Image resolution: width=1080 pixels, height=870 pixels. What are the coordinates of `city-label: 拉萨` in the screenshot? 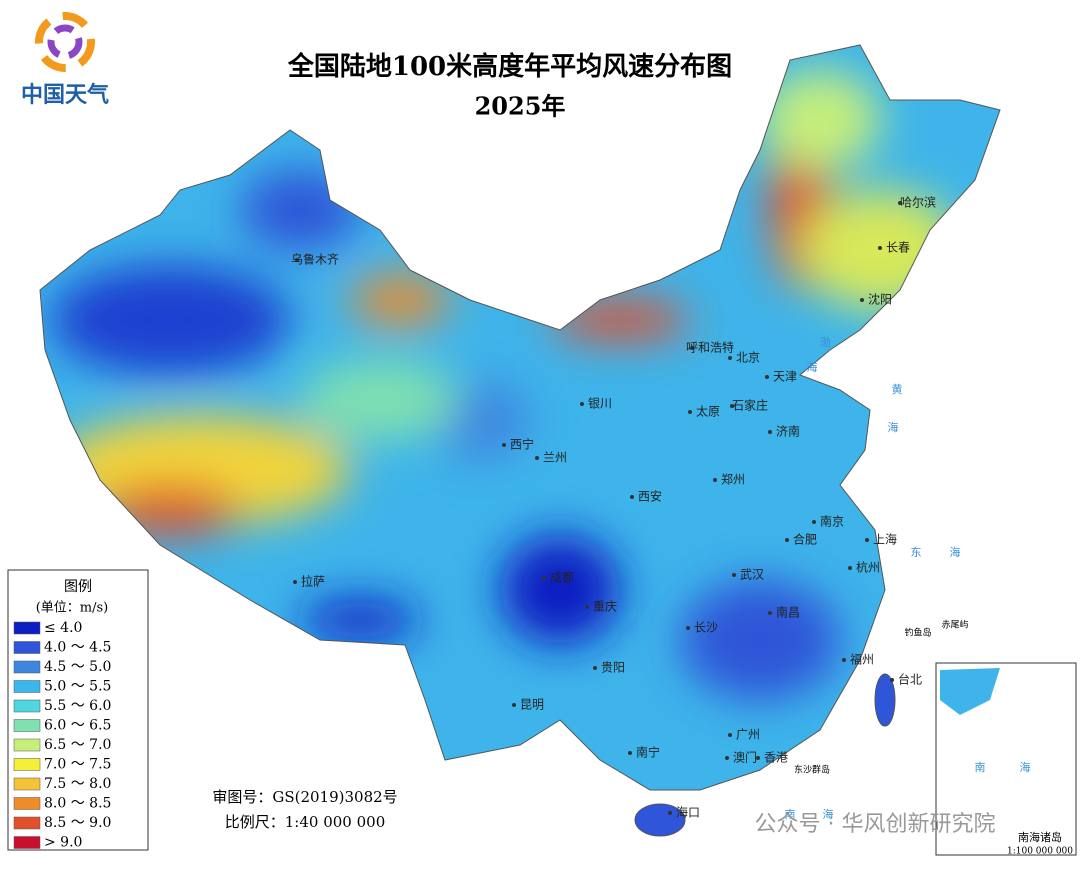 It's located at (313, 581).